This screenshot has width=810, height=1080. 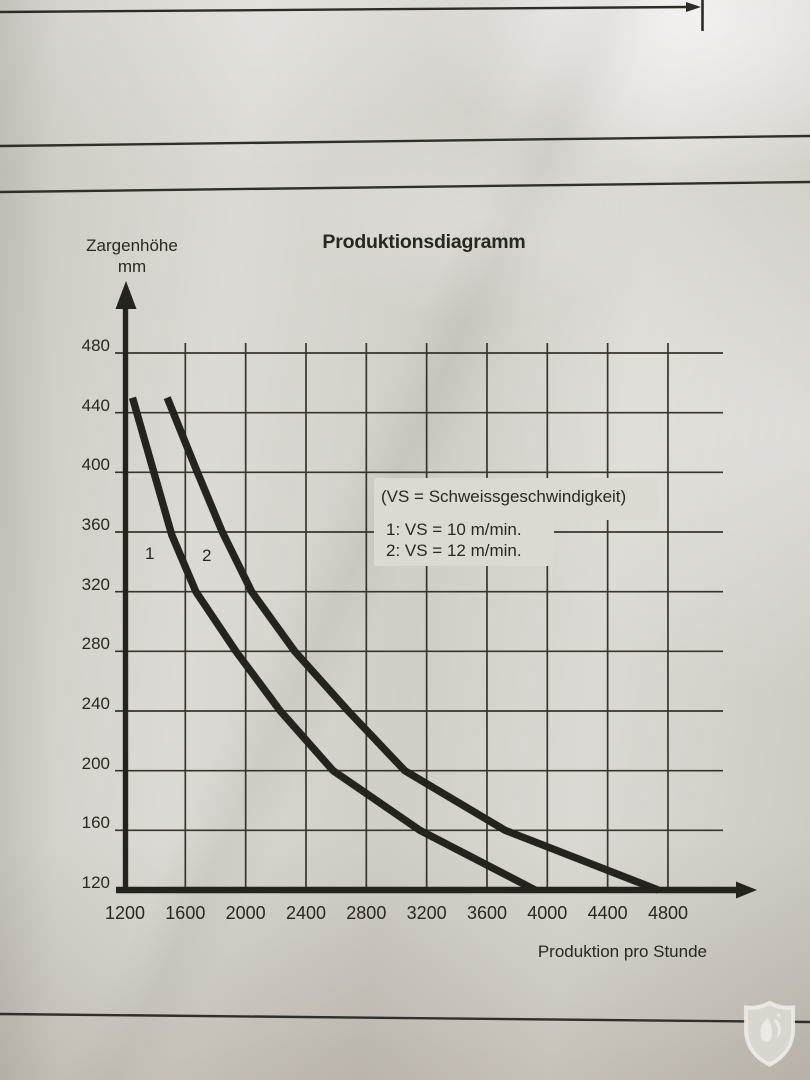 What do you see at coordinates (95, 644) in the screenshot?
I see `y-tick-label: 280` at bounding box center [95, 644].